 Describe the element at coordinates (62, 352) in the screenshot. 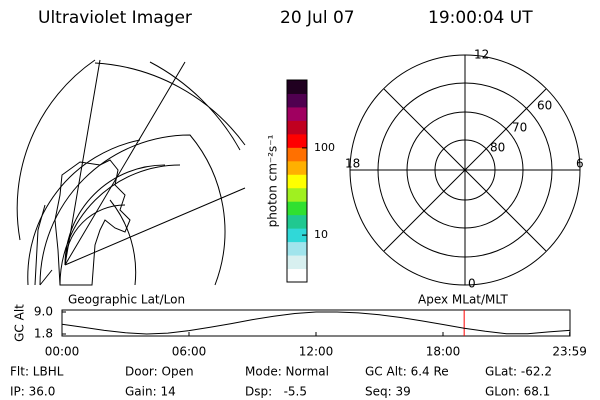

I see `x-tick-label: 00:00` at that location.